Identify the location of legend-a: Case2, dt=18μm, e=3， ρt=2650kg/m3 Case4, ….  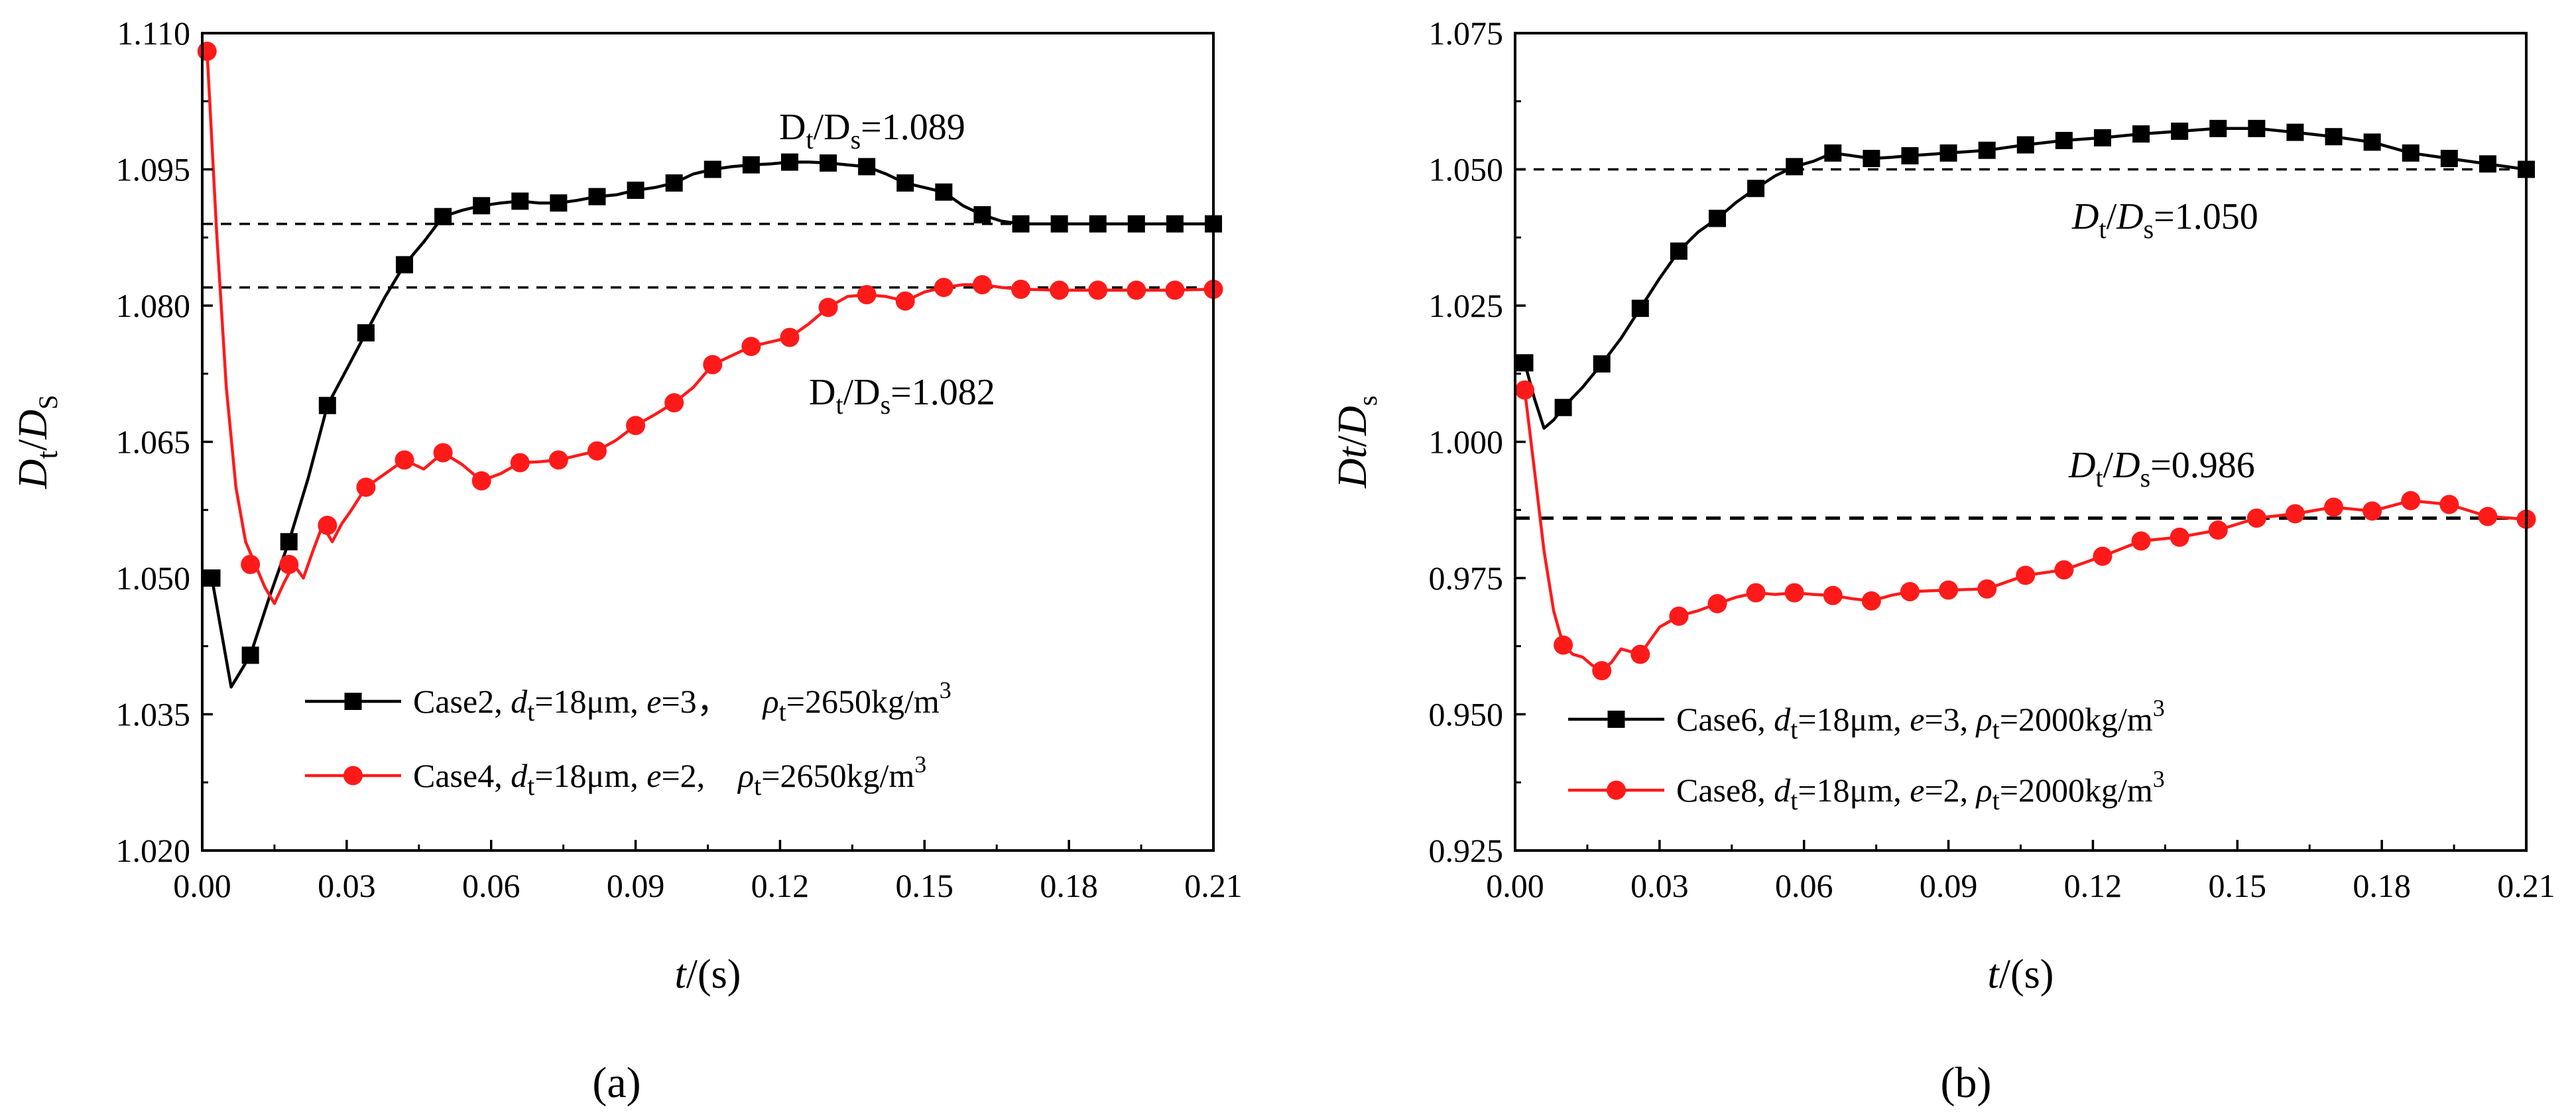
(628, 739).